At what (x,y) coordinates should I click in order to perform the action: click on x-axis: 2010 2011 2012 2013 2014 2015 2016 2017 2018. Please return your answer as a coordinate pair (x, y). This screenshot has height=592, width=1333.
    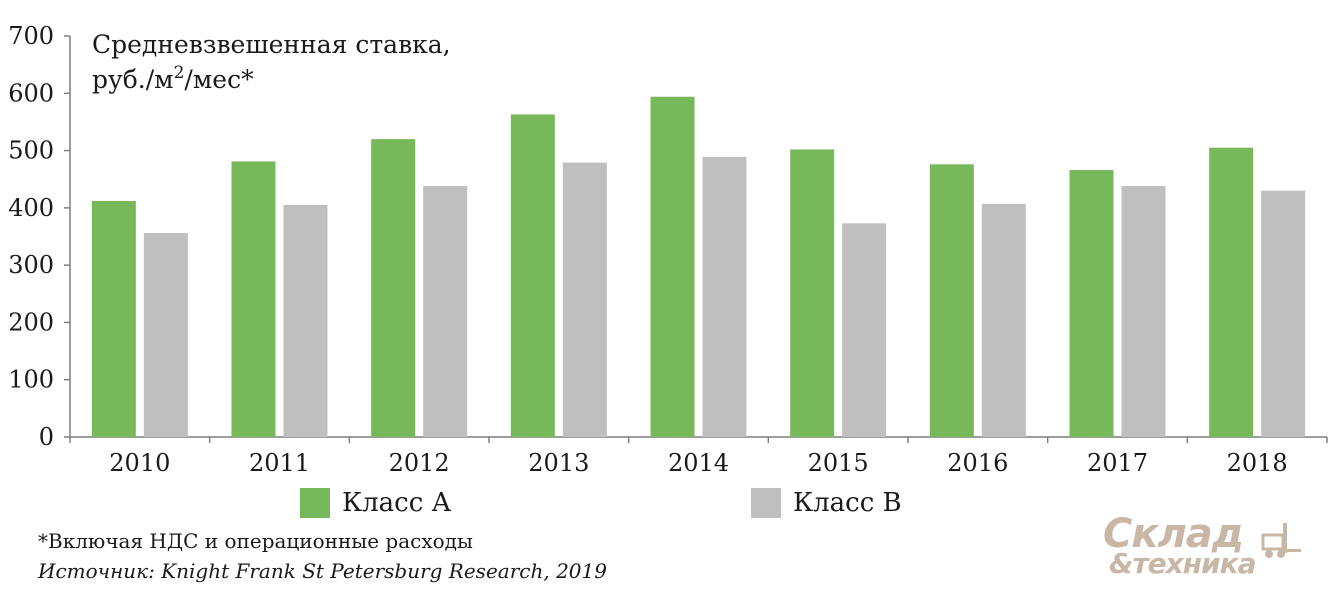
    Looking at the image, I should click on (698, 456).